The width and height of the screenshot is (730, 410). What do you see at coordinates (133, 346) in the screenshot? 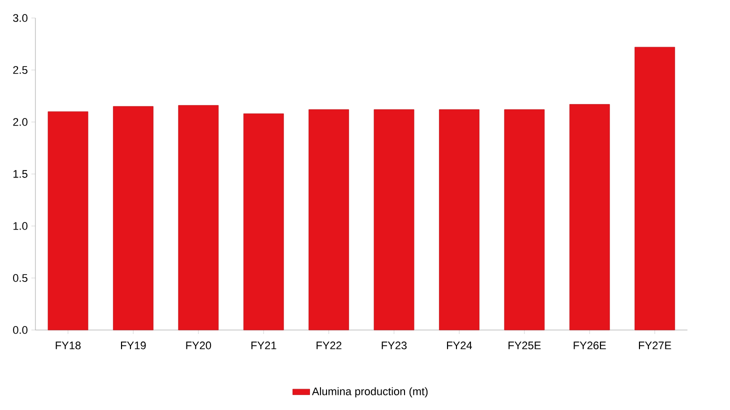
I see `x-tick-label: FY19` at bounding box center [133, 346].